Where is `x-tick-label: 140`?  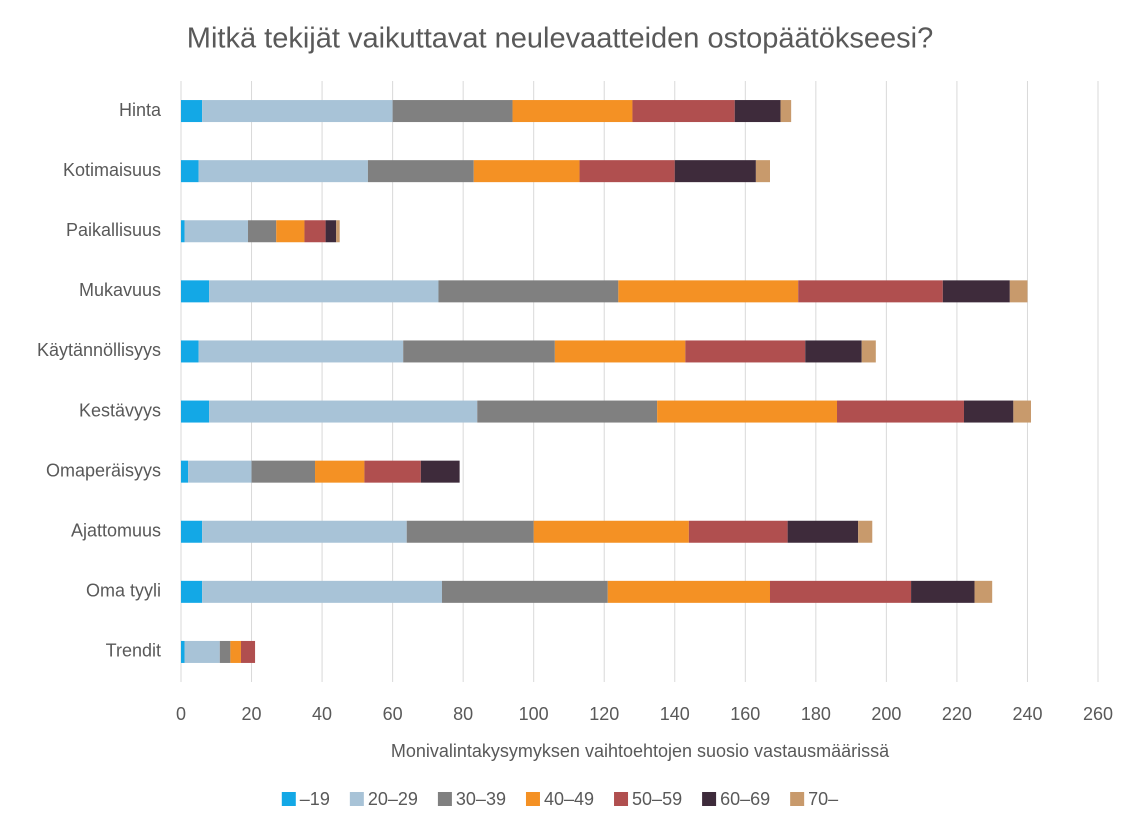
x-tick-label: 140 is located at coordinates (675, 714).